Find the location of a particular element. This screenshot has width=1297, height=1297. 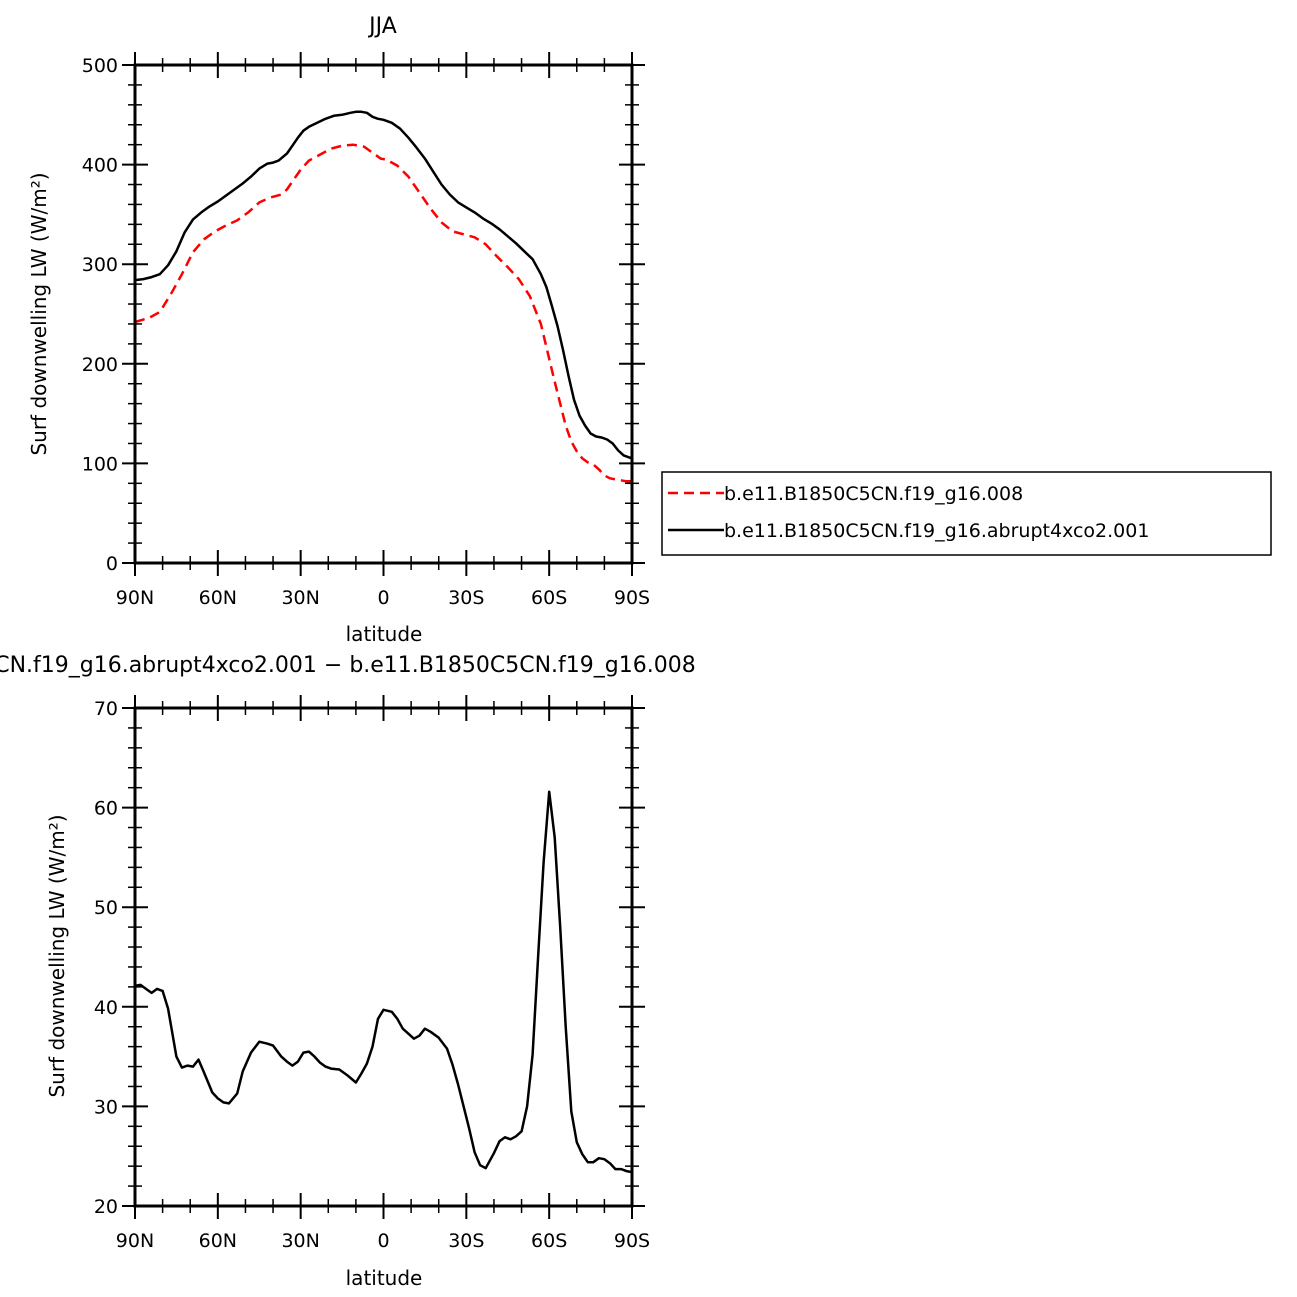

bottom-x-axis-label: latitude is located at coordinates (384, 1278).